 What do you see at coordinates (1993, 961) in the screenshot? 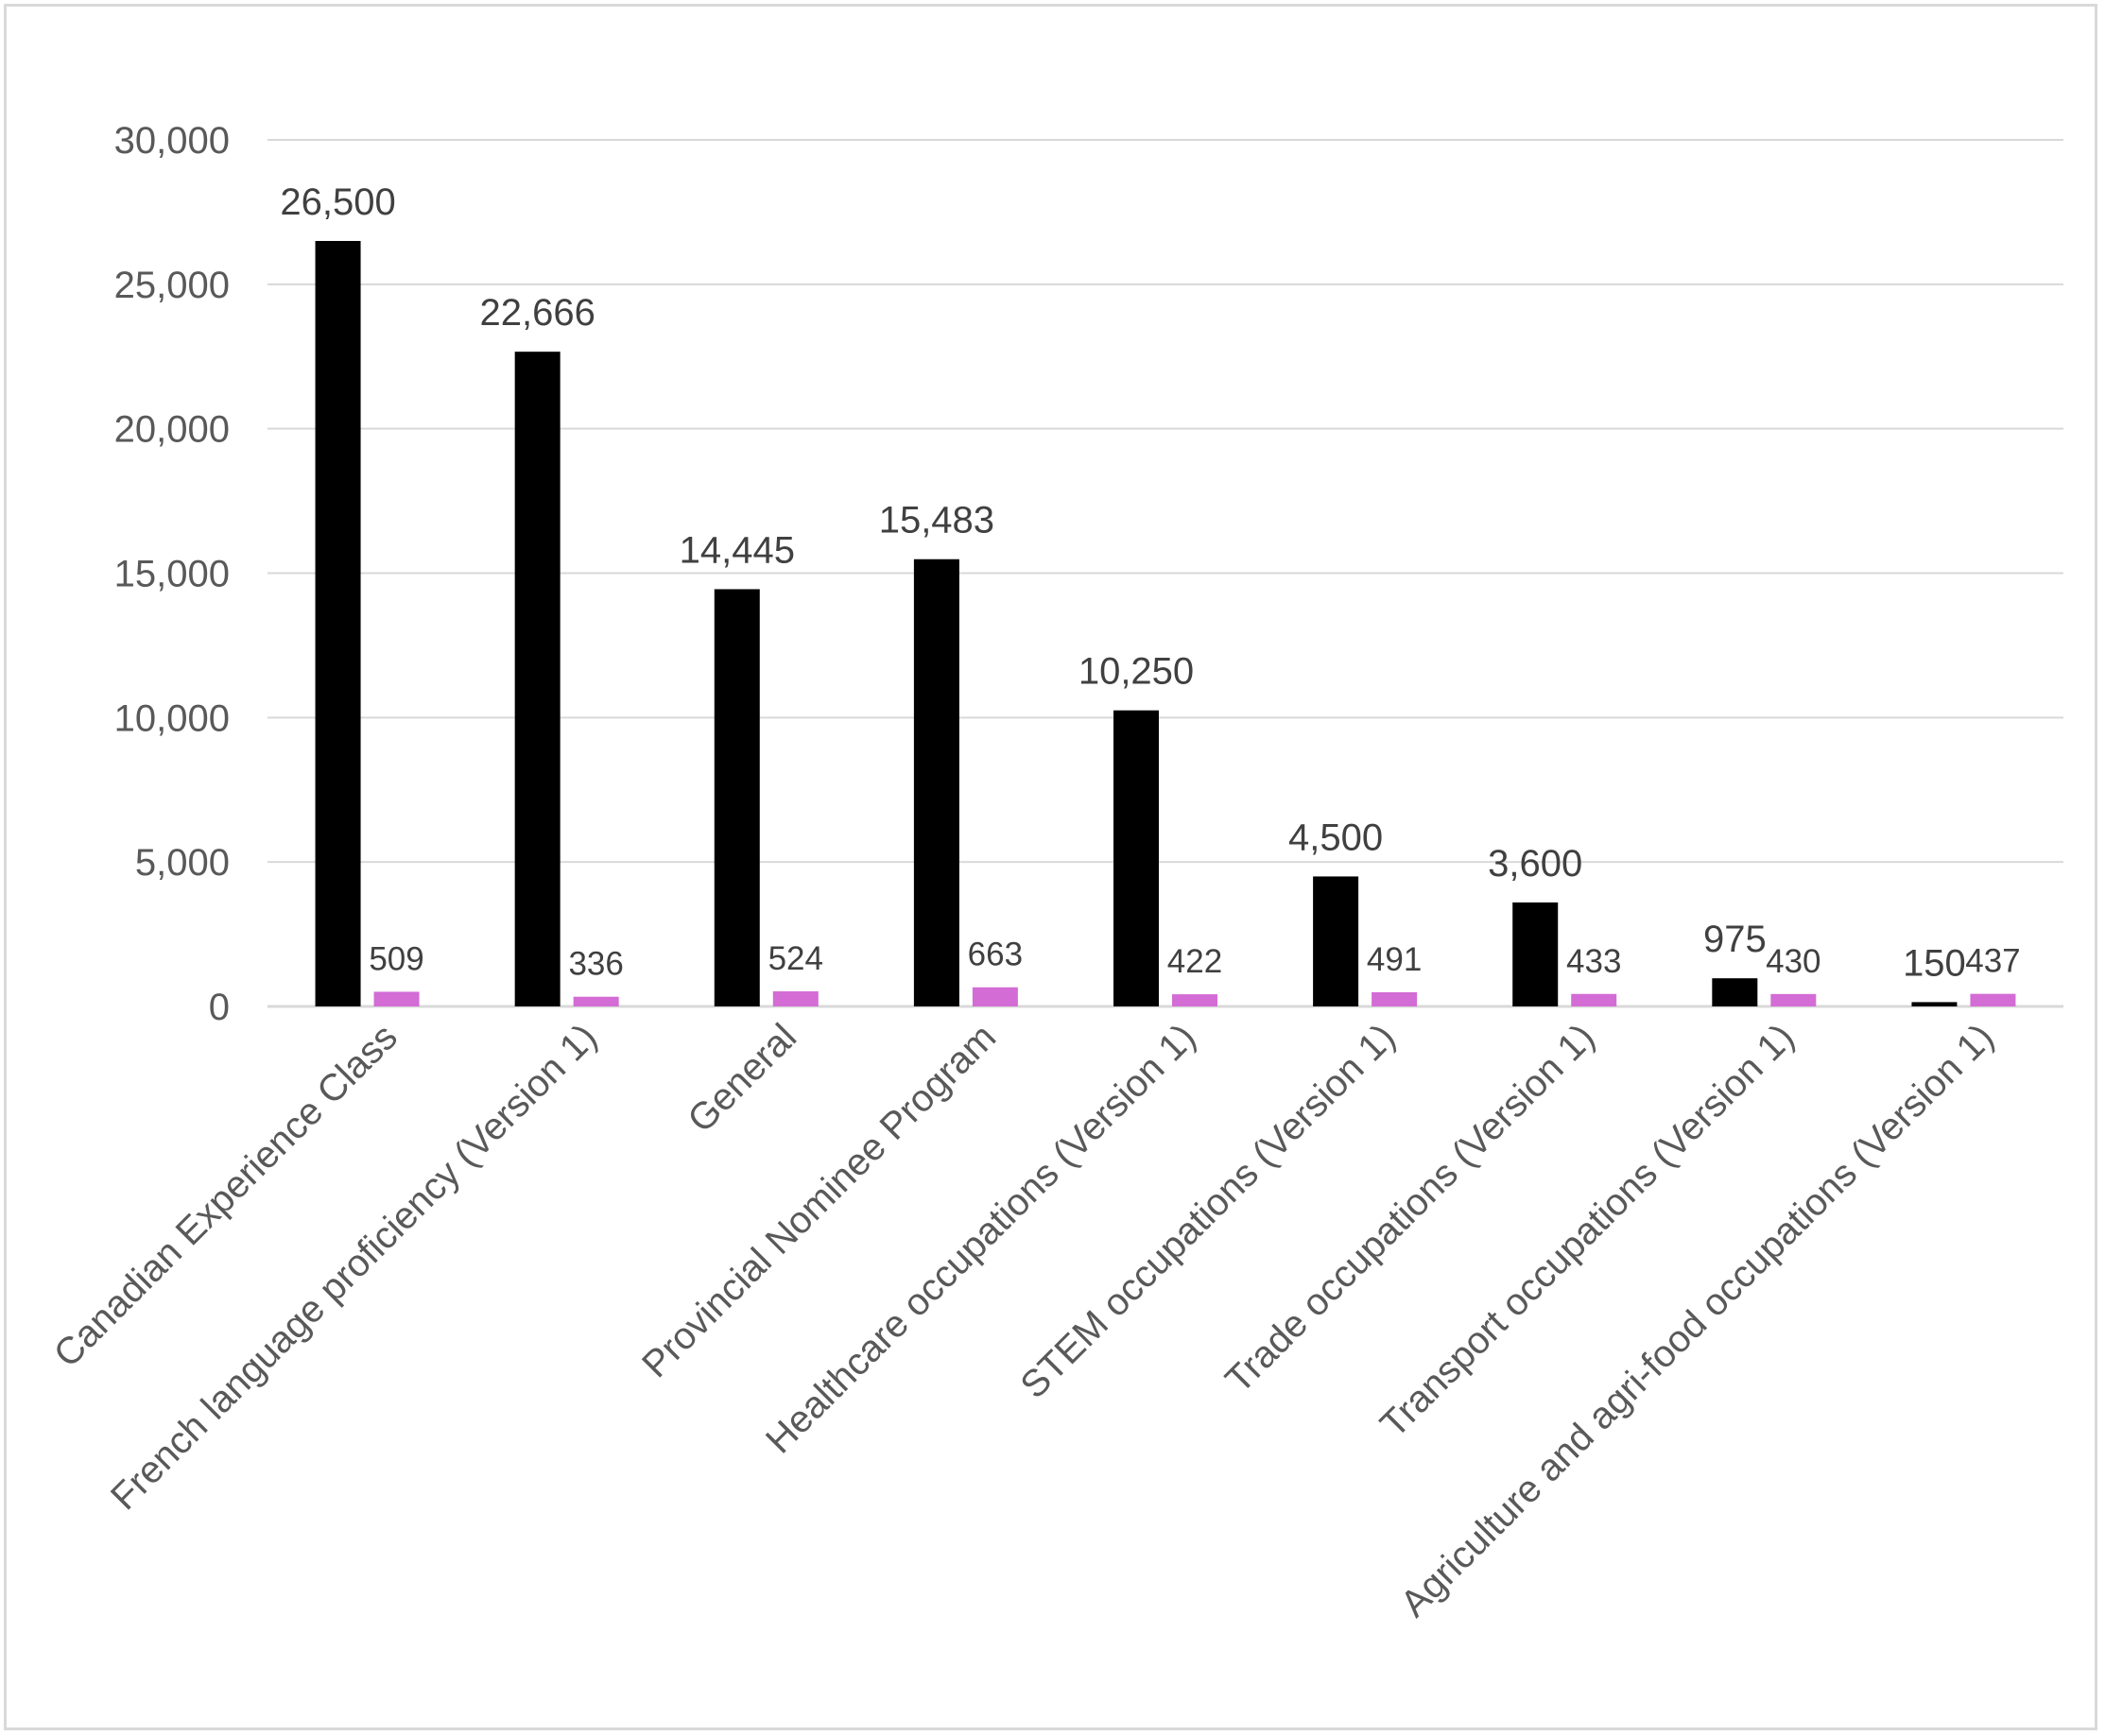
I see `data-label-series-b: 437` at bounding box center [1993, 961].